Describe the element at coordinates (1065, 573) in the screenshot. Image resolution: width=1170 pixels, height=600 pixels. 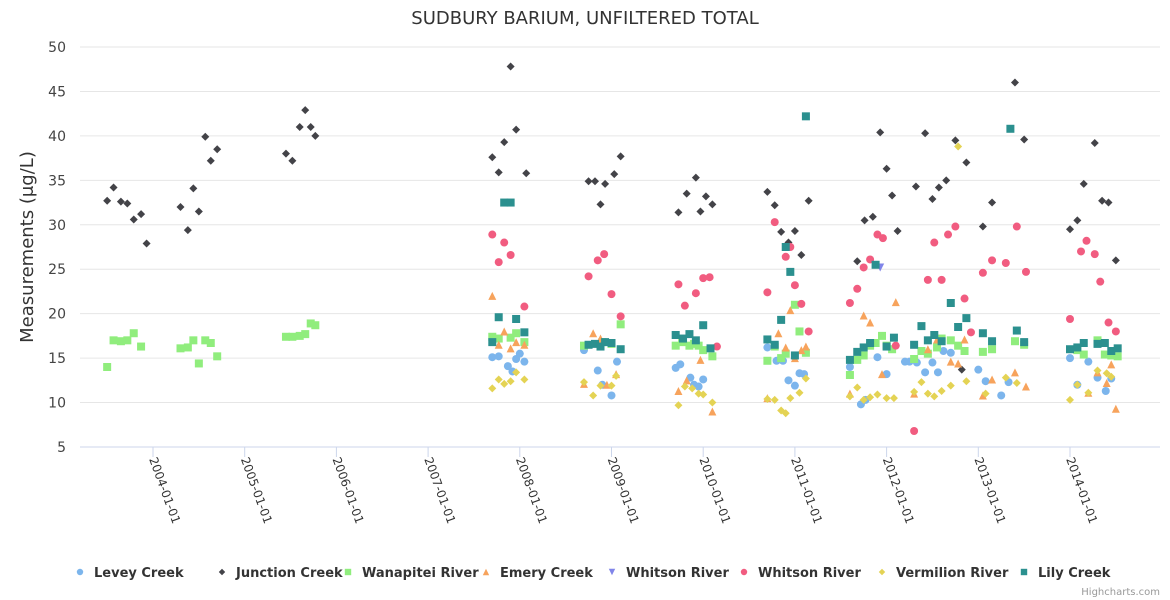
I see `legend-item: Lily Creek` at that location.